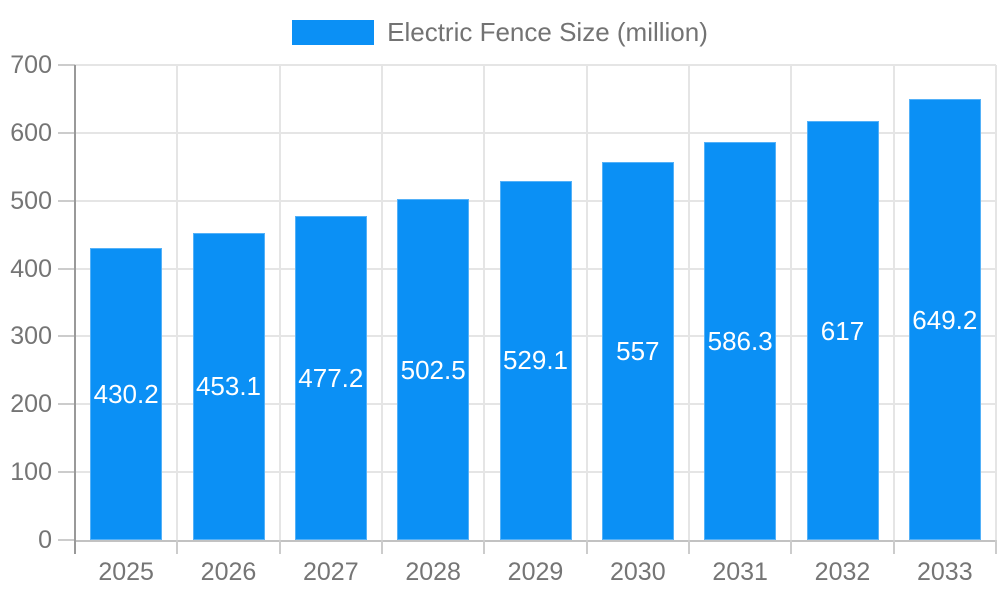  I want to click on y-axis-tick-label: 500, so click(31, 200).